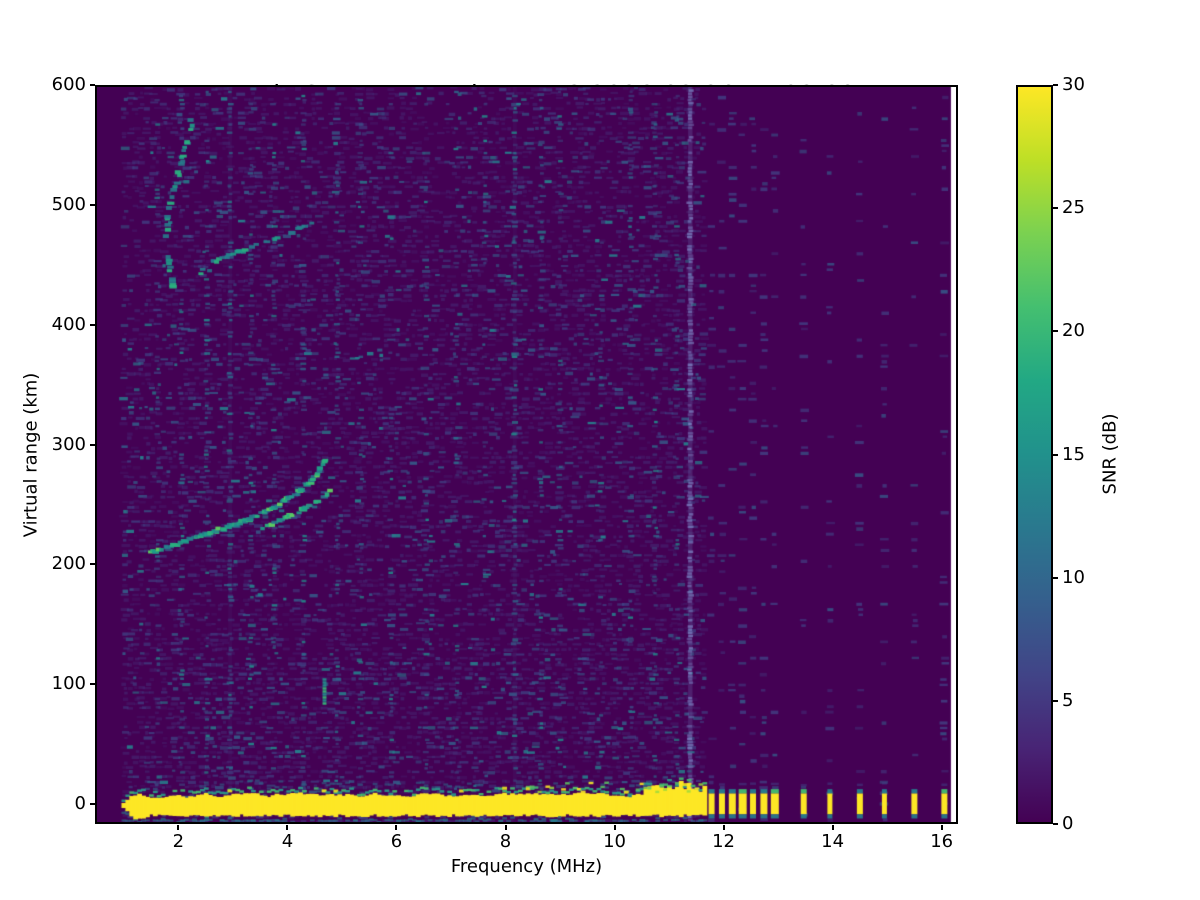 This screenshot has height=900, width=1200. Describe the element at coordinates (942, 841) in the screenshot. I see `x-tick-label: 16` at that location.